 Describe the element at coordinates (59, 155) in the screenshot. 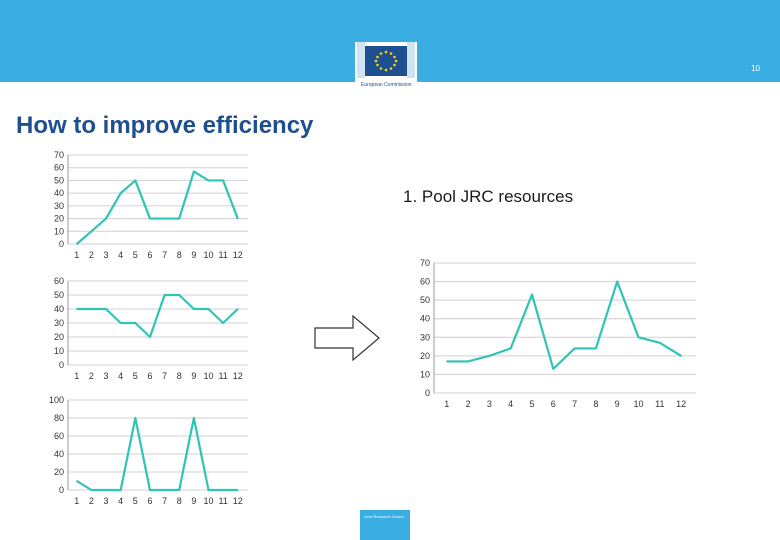

I see `y-tick-label: 70` at that location.